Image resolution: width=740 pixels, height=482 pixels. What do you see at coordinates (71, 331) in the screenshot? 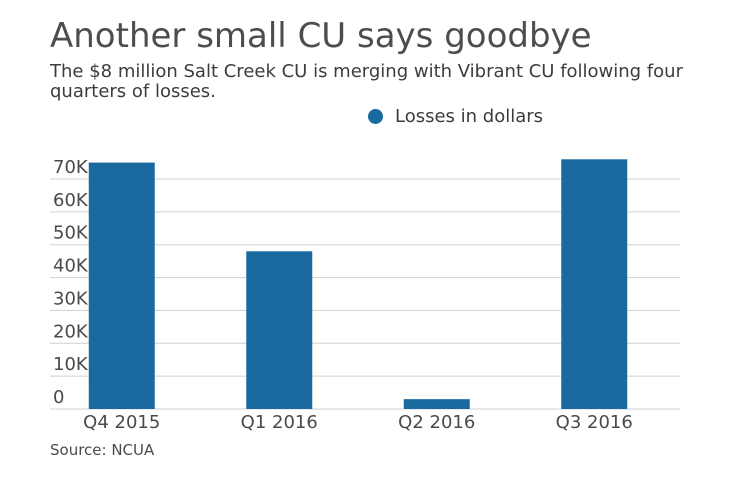
I see `y-tick-label: 20K` at bounding box center [71, 331].